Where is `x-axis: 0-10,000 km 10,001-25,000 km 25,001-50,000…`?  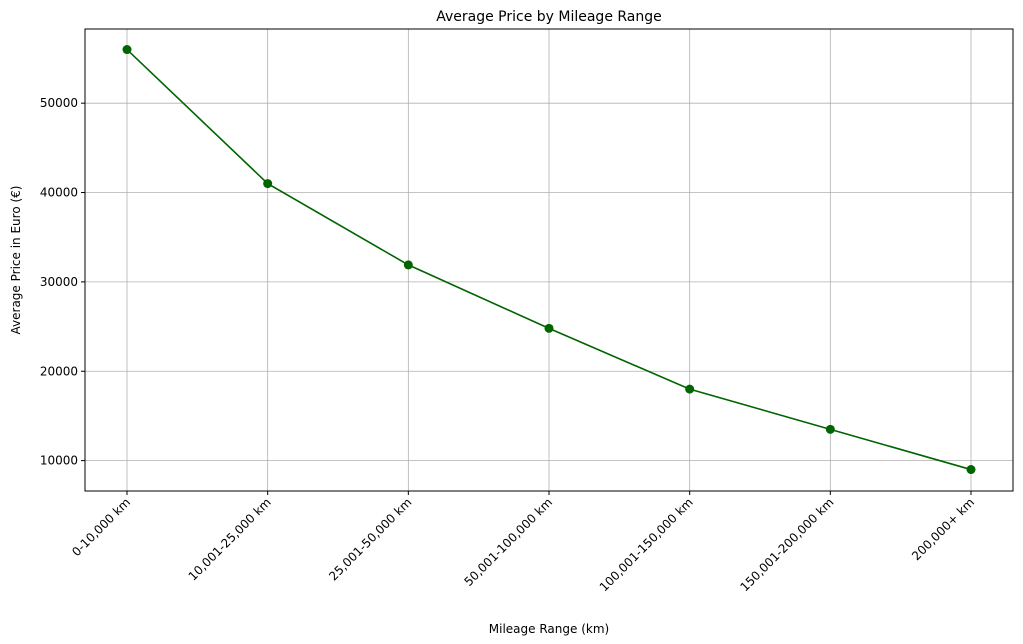
x-axis: 0-10,000 km 10,001-25,000 km 25,001-50,000… is located at coordinates (523, 542).